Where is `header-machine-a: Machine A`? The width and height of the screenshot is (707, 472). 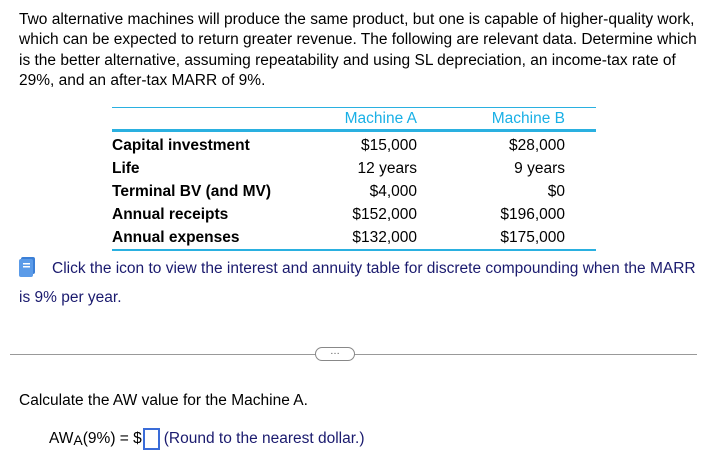
header-machine-a: Machine A is located at coordinates (380, 118).